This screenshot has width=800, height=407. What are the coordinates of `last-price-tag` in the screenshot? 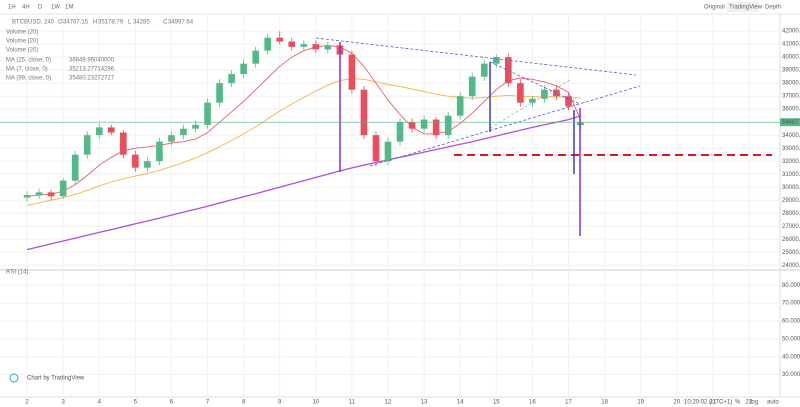 It's located at (790, 122).